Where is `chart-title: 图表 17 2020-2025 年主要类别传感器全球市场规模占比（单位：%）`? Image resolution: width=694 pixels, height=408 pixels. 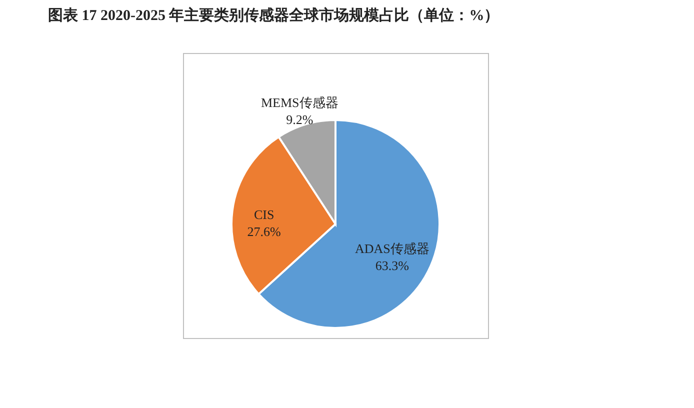 chart-title: 图表 17 2020-2025 年主要类别传感器全球市场规模占比（单位：%） is located at coordinates (274, 15).